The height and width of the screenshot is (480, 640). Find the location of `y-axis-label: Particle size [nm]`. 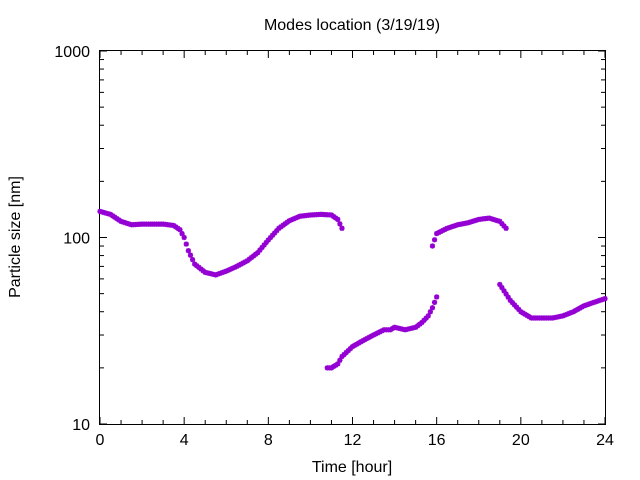

y-axis-label: Particle size [nm] is located at coordinates (15, 237).